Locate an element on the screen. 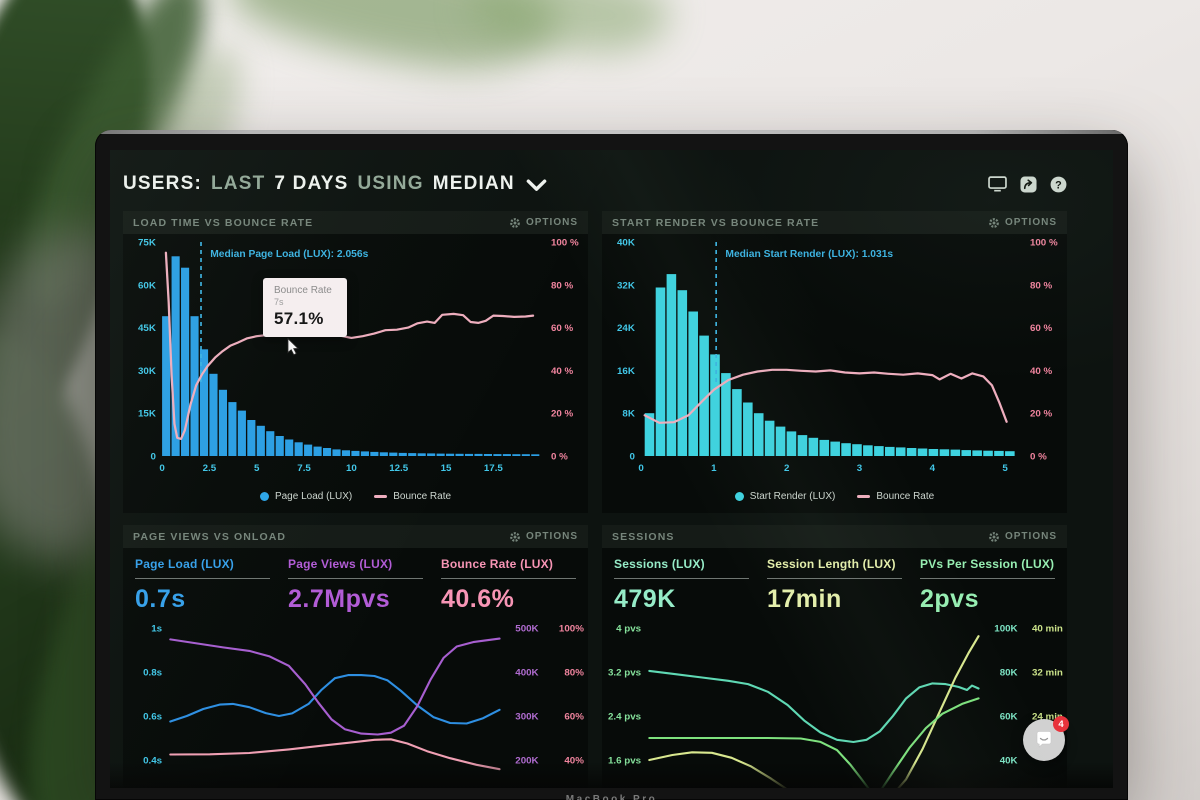  panel-title: START RENDER VS BOUNCE RATE is located at coordinates (716, 222).